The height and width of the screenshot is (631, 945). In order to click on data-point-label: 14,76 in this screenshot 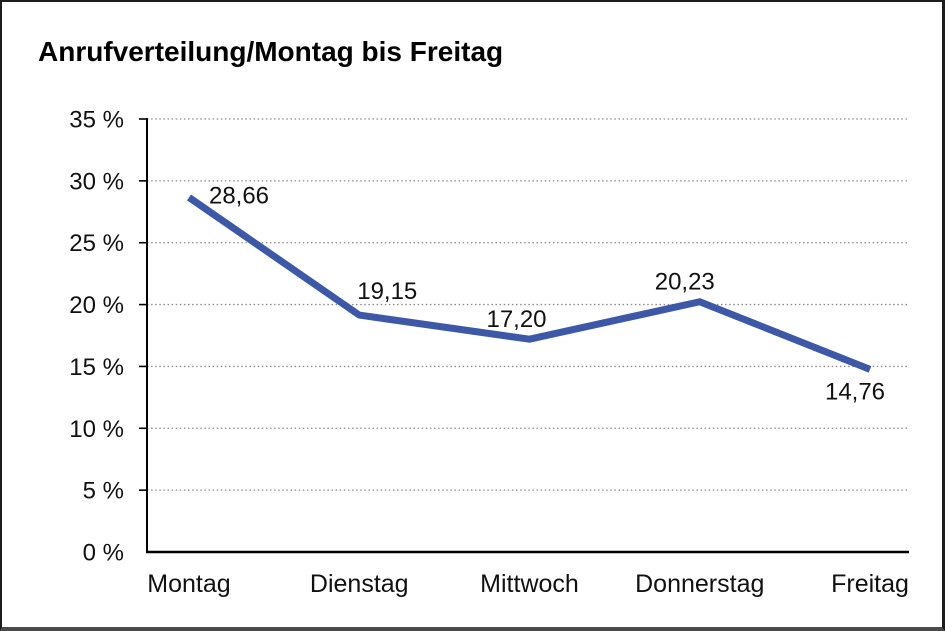, I will do `click(855, 391)`.